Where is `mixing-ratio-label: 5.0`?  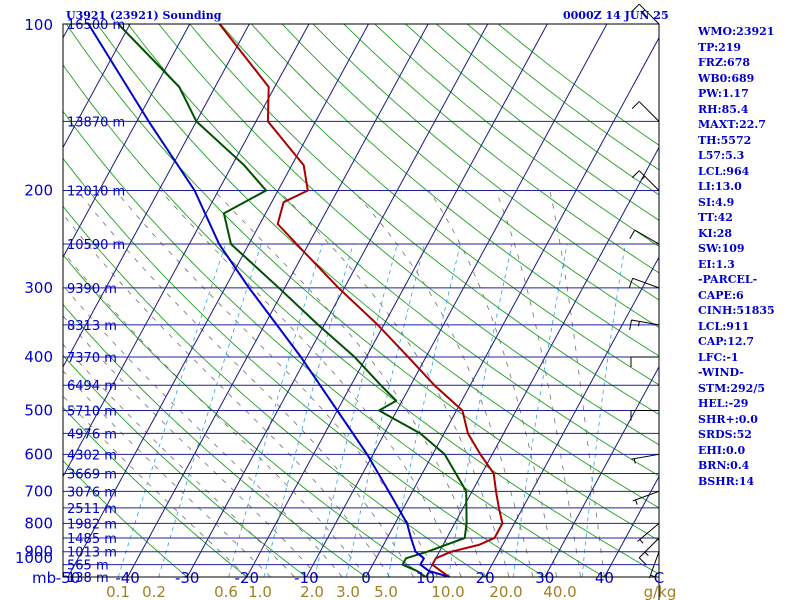 mixing-ratio-label: 5.0 is located at coordinates (386, 591).